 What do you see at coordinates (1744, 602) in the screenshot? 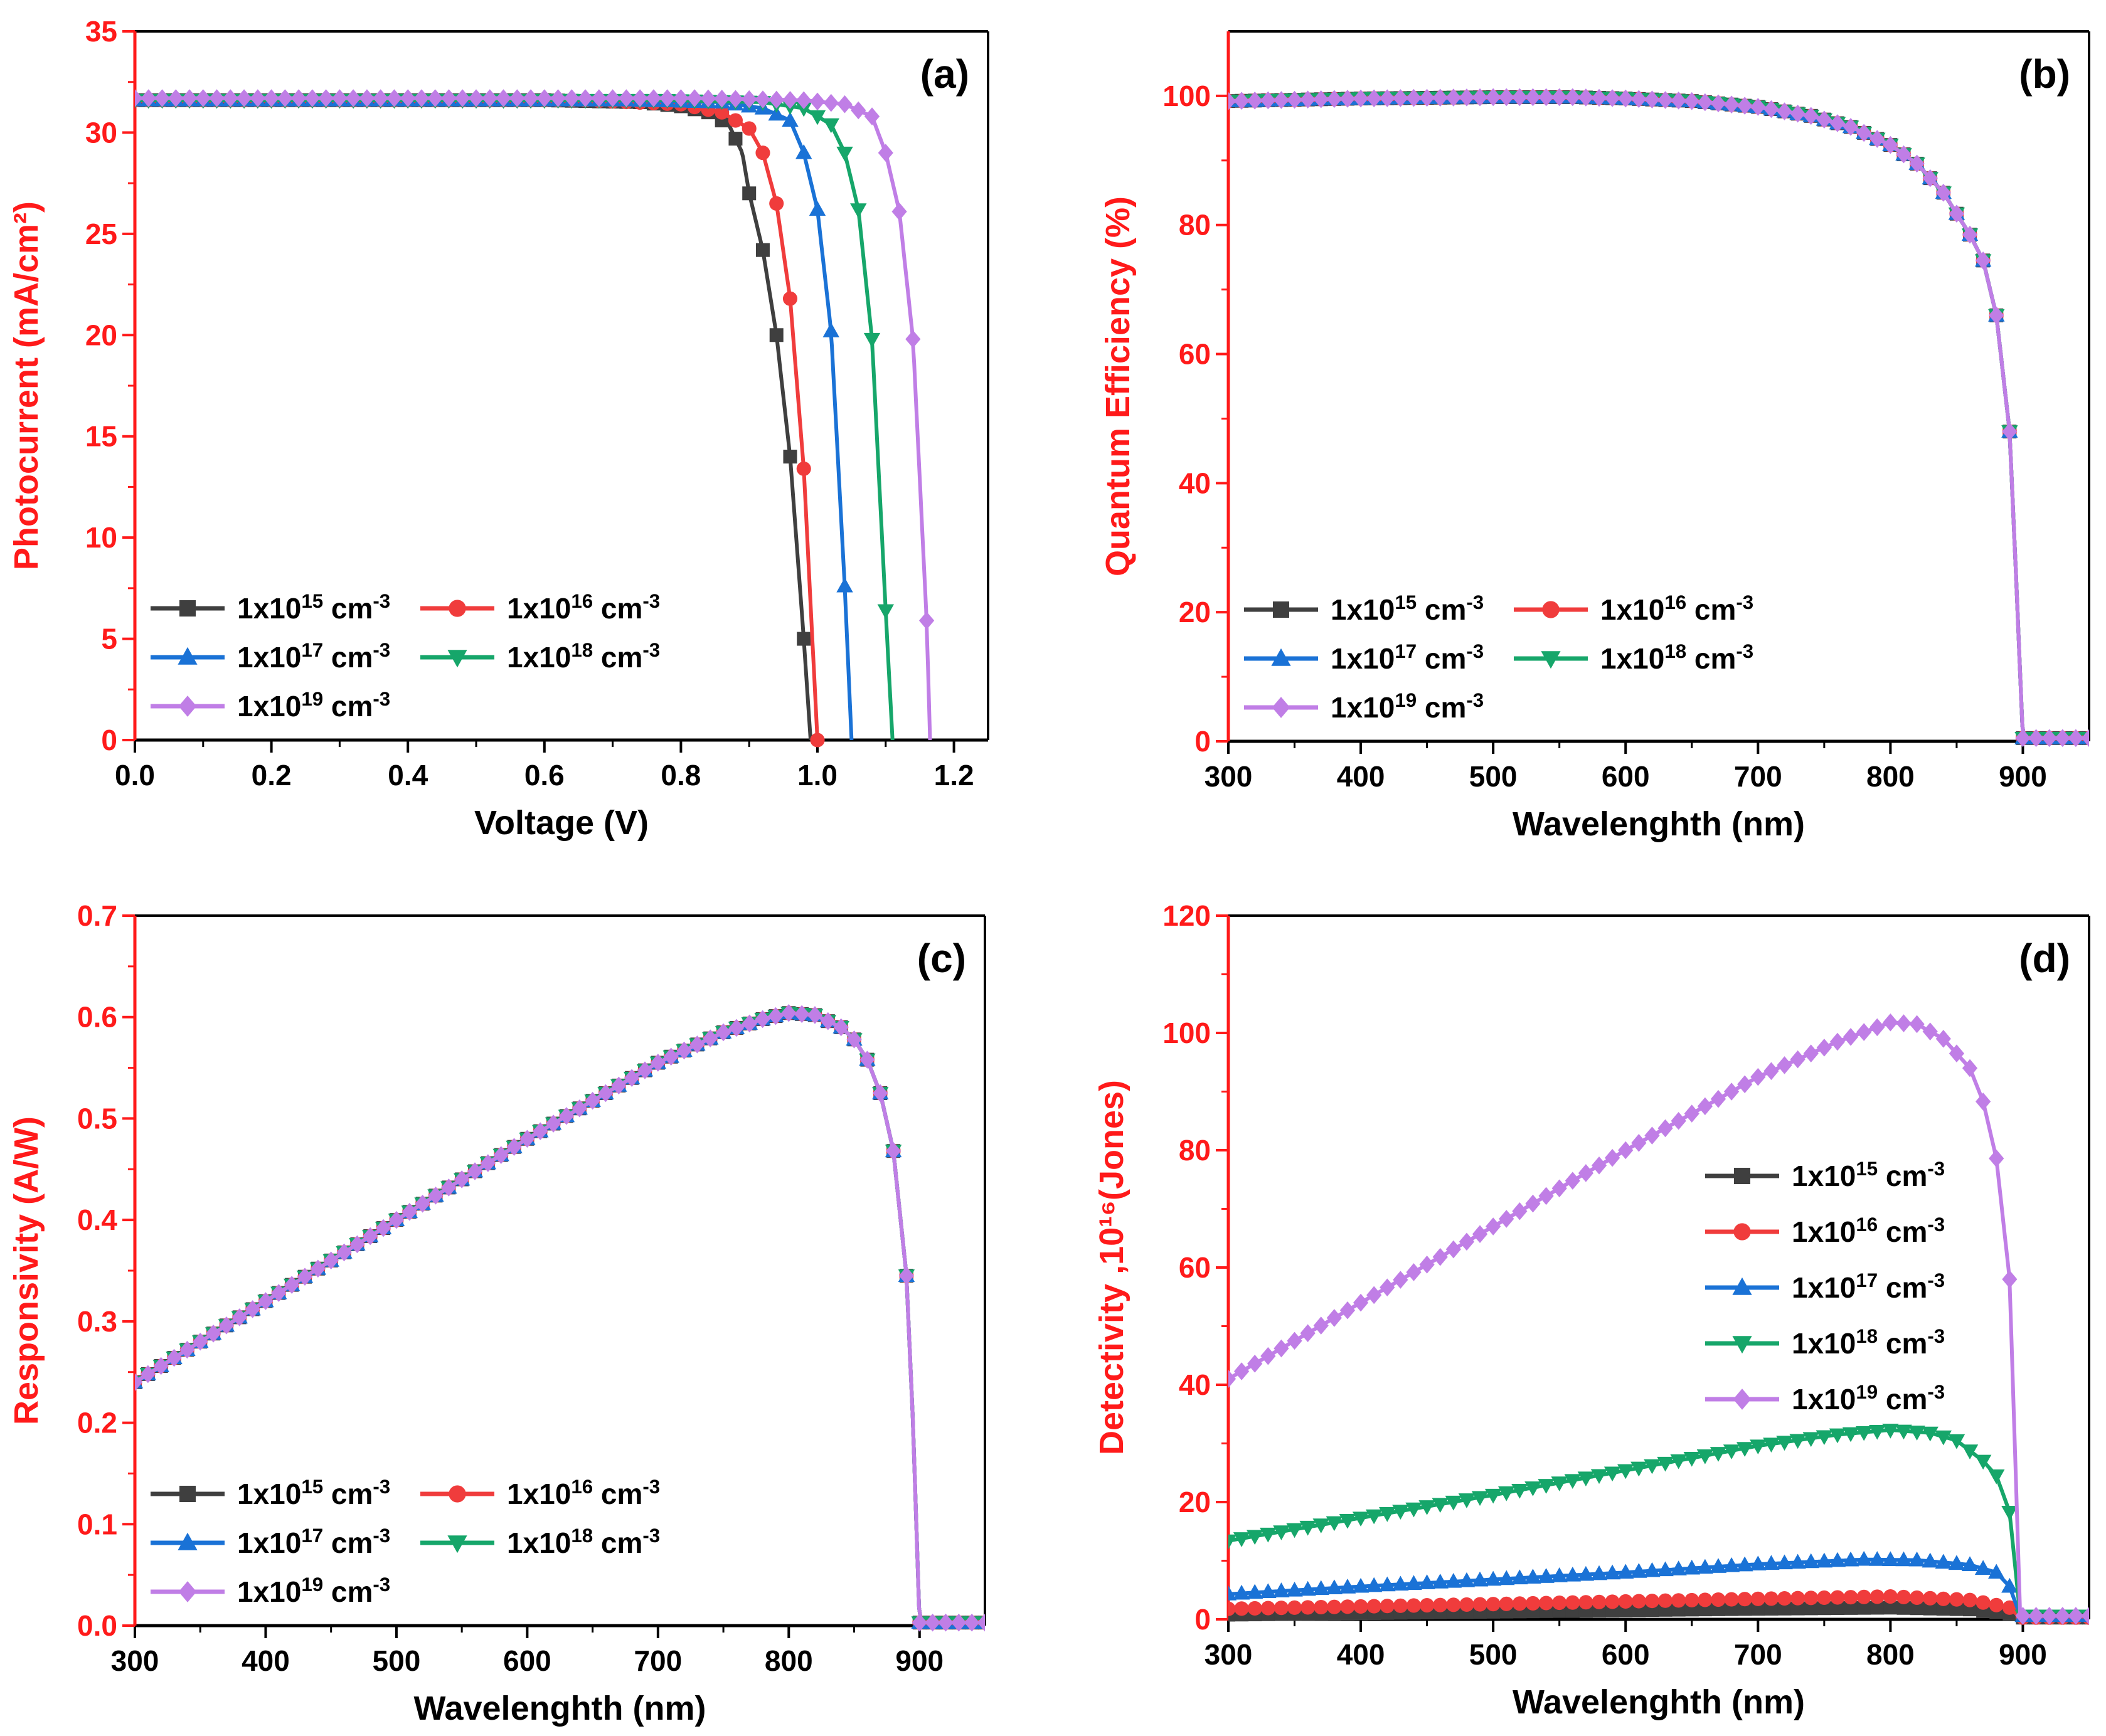
I see `superscript: -3` at bounding box center [1744, 602].